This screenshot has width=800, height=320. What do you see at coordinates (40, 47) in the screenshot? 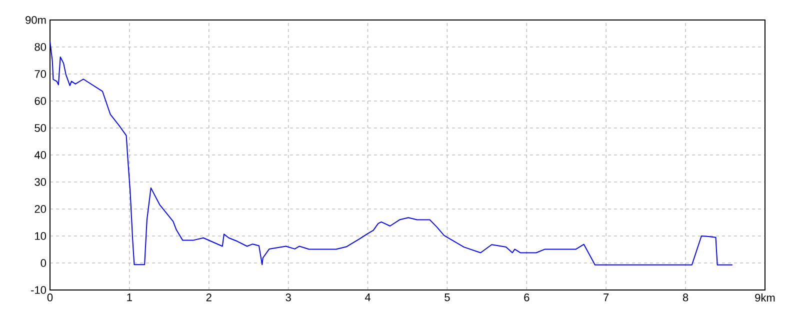
I see `y-tick-label: 80` at bounding box center [40, 47].